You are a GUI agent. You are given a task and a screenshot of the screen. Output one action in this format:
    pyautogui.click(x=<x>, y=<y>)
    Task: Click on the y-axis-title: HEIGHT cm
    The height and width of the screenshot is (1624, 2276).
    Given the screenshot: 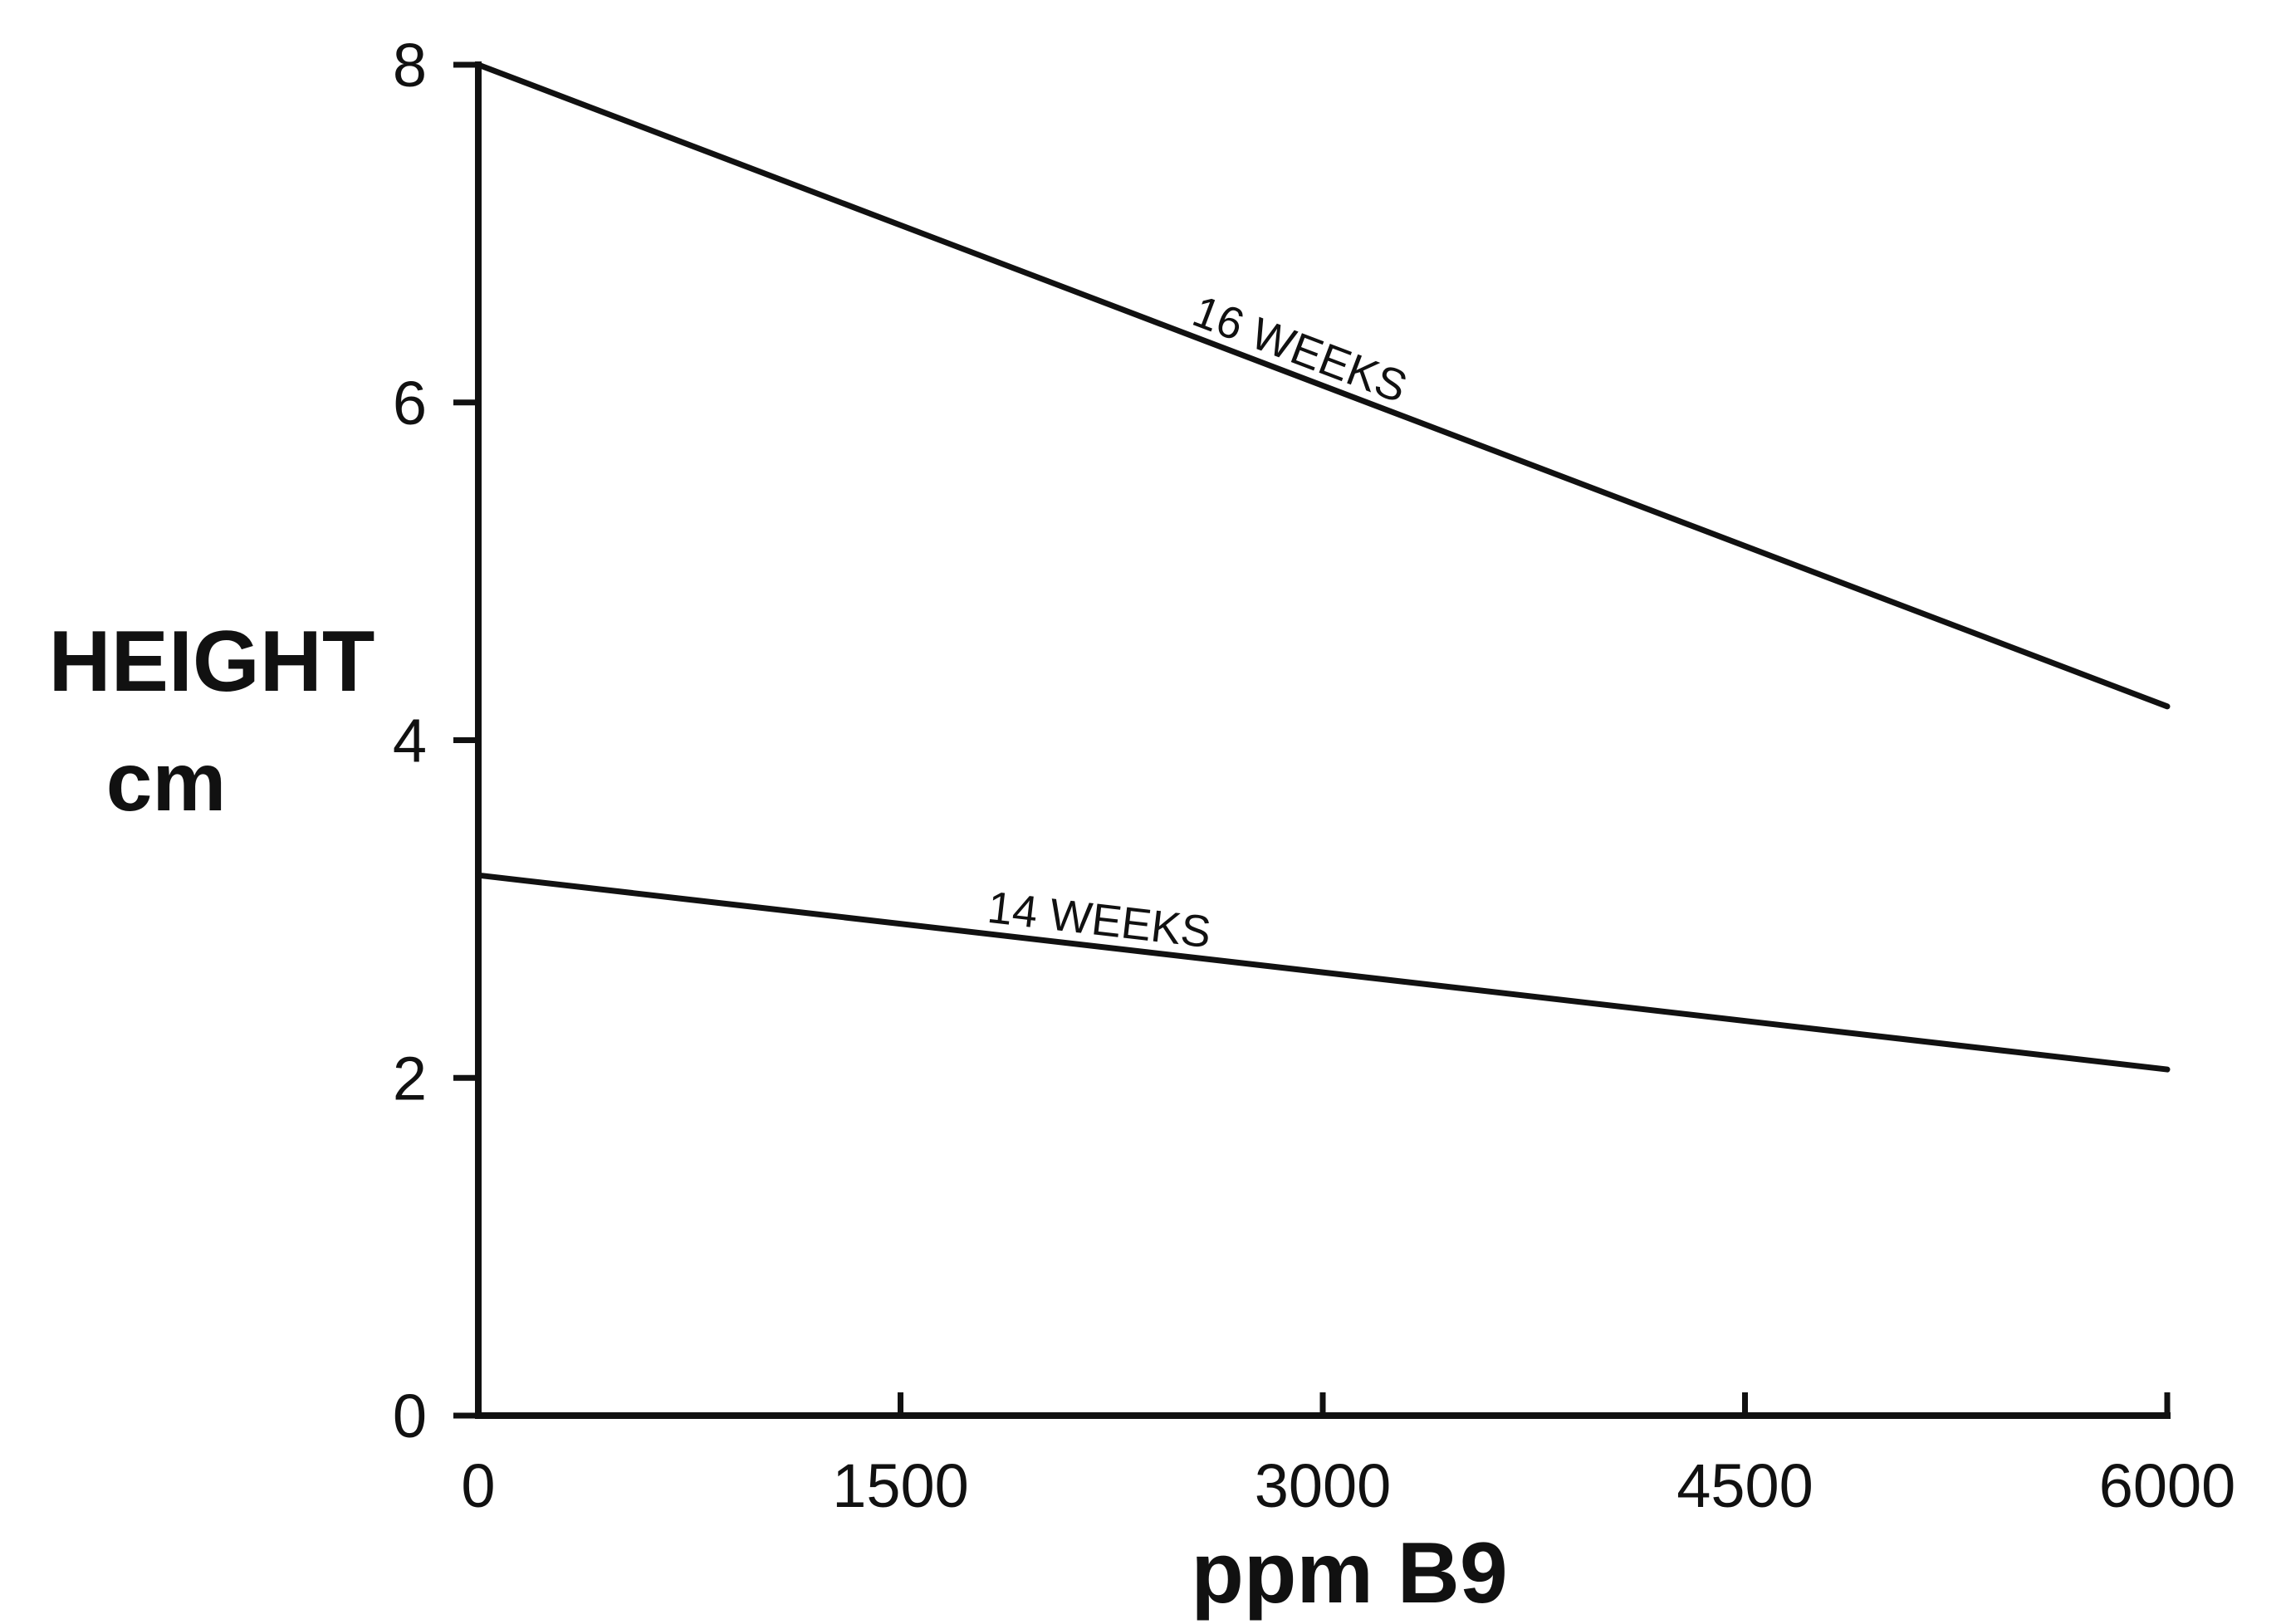 What is the action you would take?
    pyautogui.click(x=212, y=721)
    